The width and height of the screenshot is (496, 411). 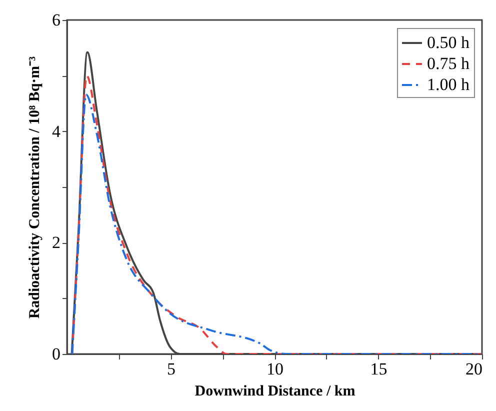 What do you see at coordinates (56, 242) in the screenshot?
I see `y-tick-label: 2` at bounding box center [56, 242].